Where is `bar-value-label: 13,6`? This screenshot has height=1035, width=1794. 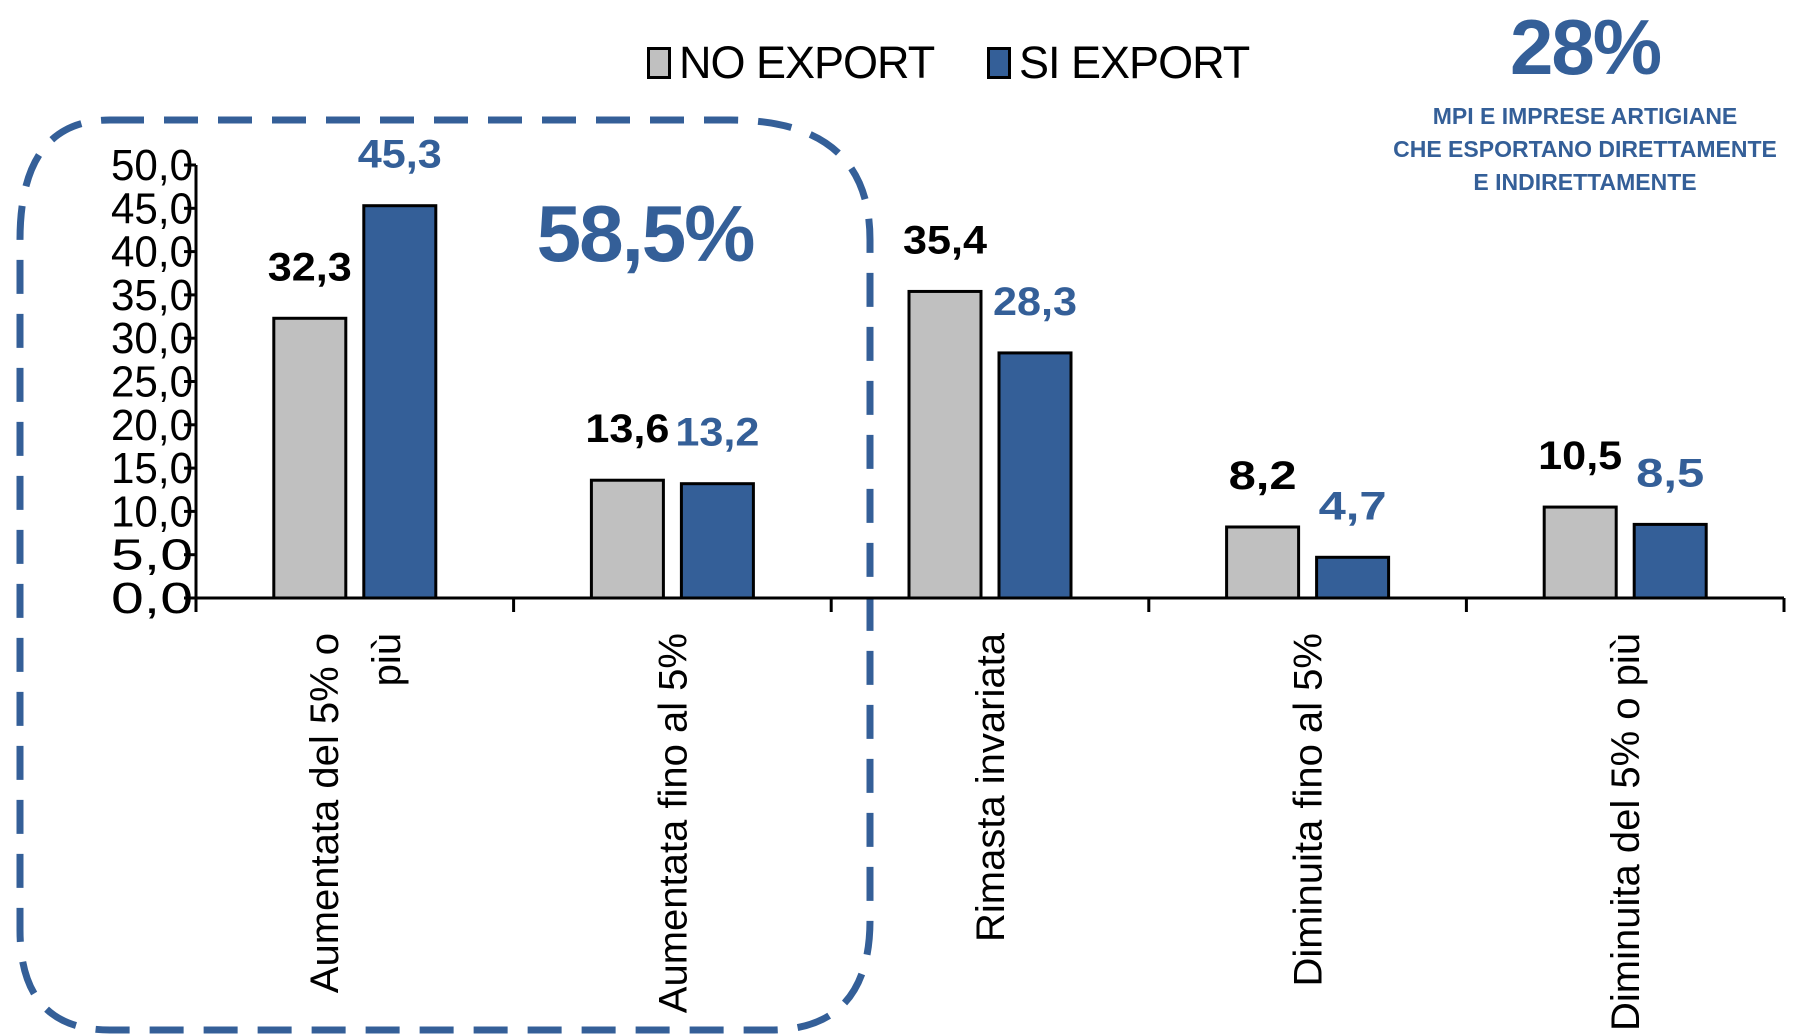
bar-value-label: 13,6 is located at coordinates (627, 429).